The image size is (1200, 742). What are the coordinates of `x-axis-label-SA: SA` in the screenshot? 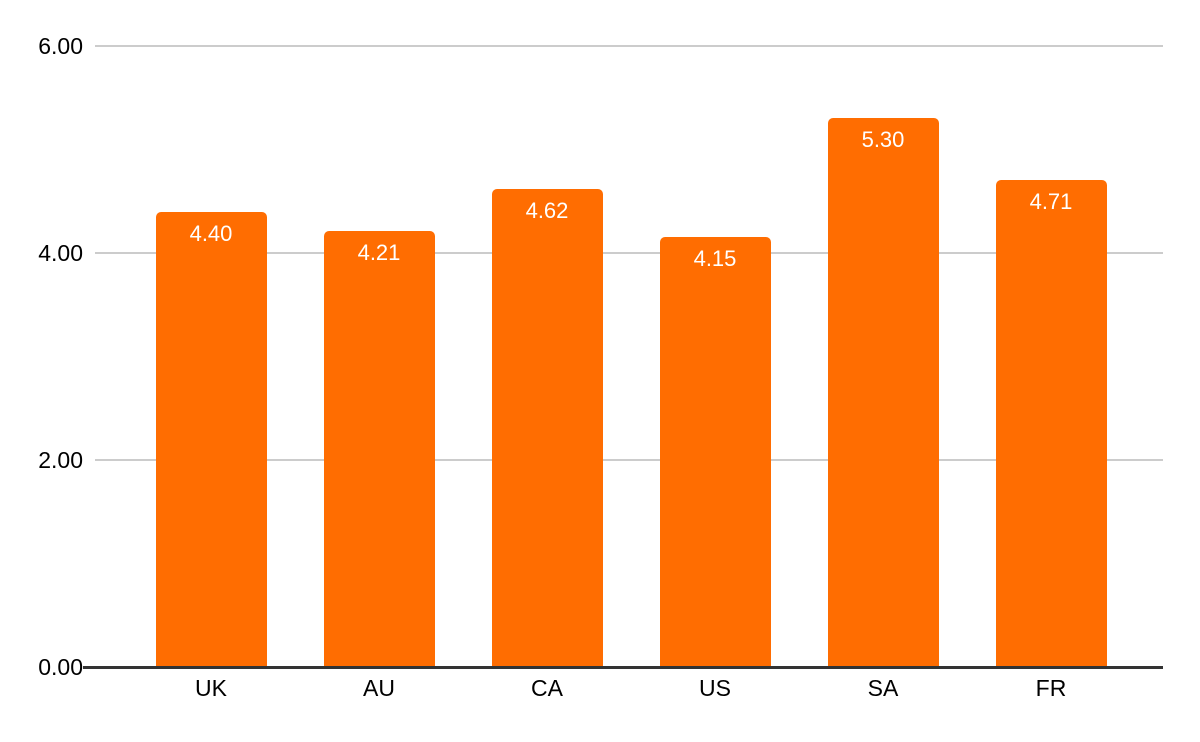 It's located at (883, 688).